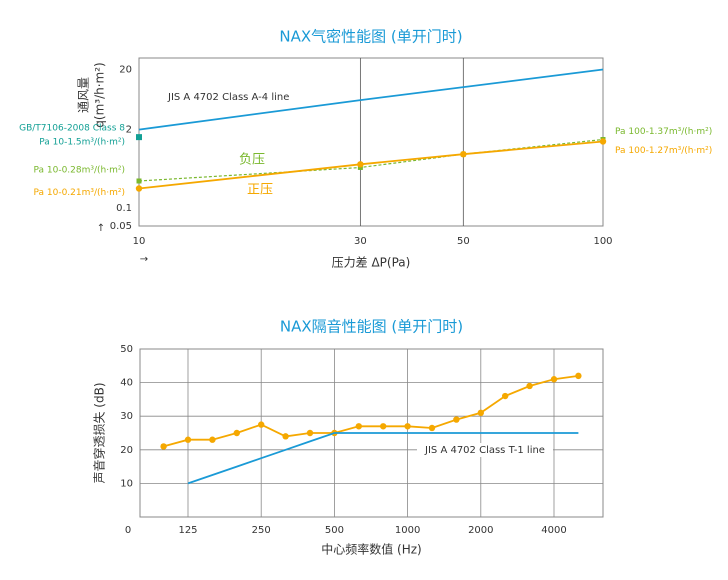 Image resolution: width=728 pixels, height=580 pixels. What do you see at coordinates (126, 383) in the screenshot?
I see `y-tick-label: 40` at bounding box center [126, 383].